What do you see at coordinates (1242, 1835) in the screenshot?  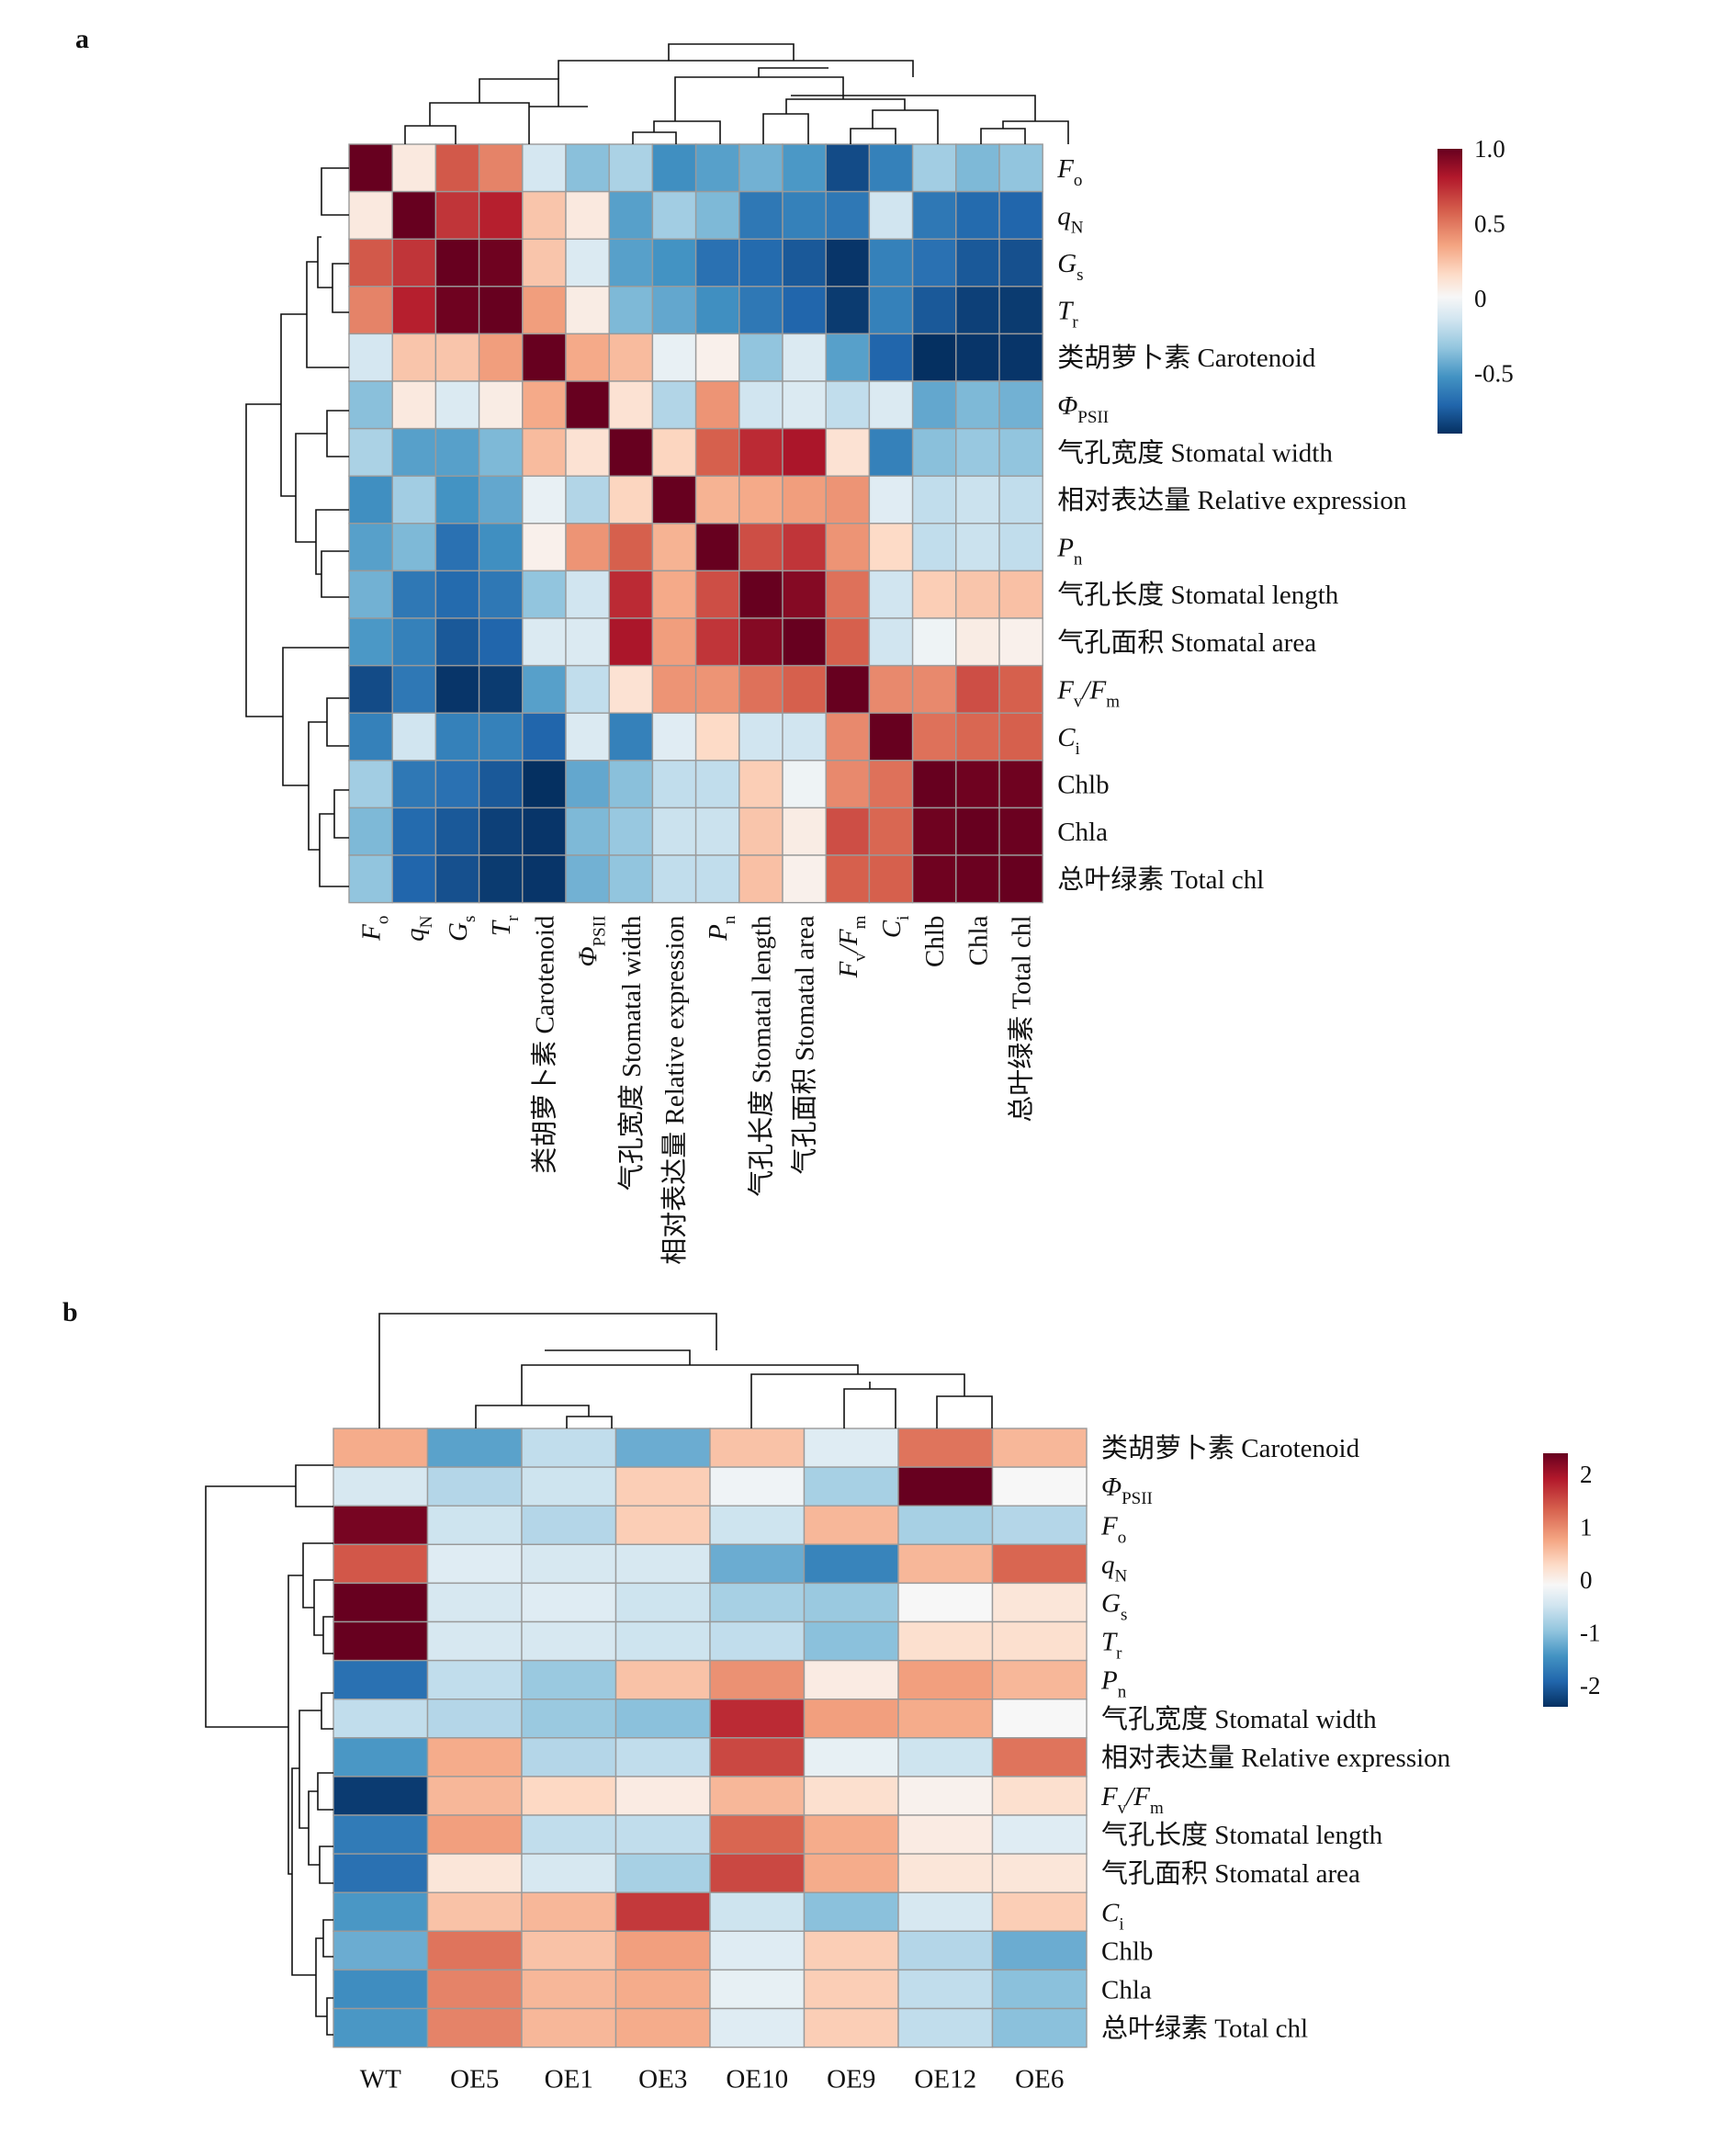 I see `heatmap-b-row-label: 气孔长度 Stomatal length` at bounding box center [1242, 1835].